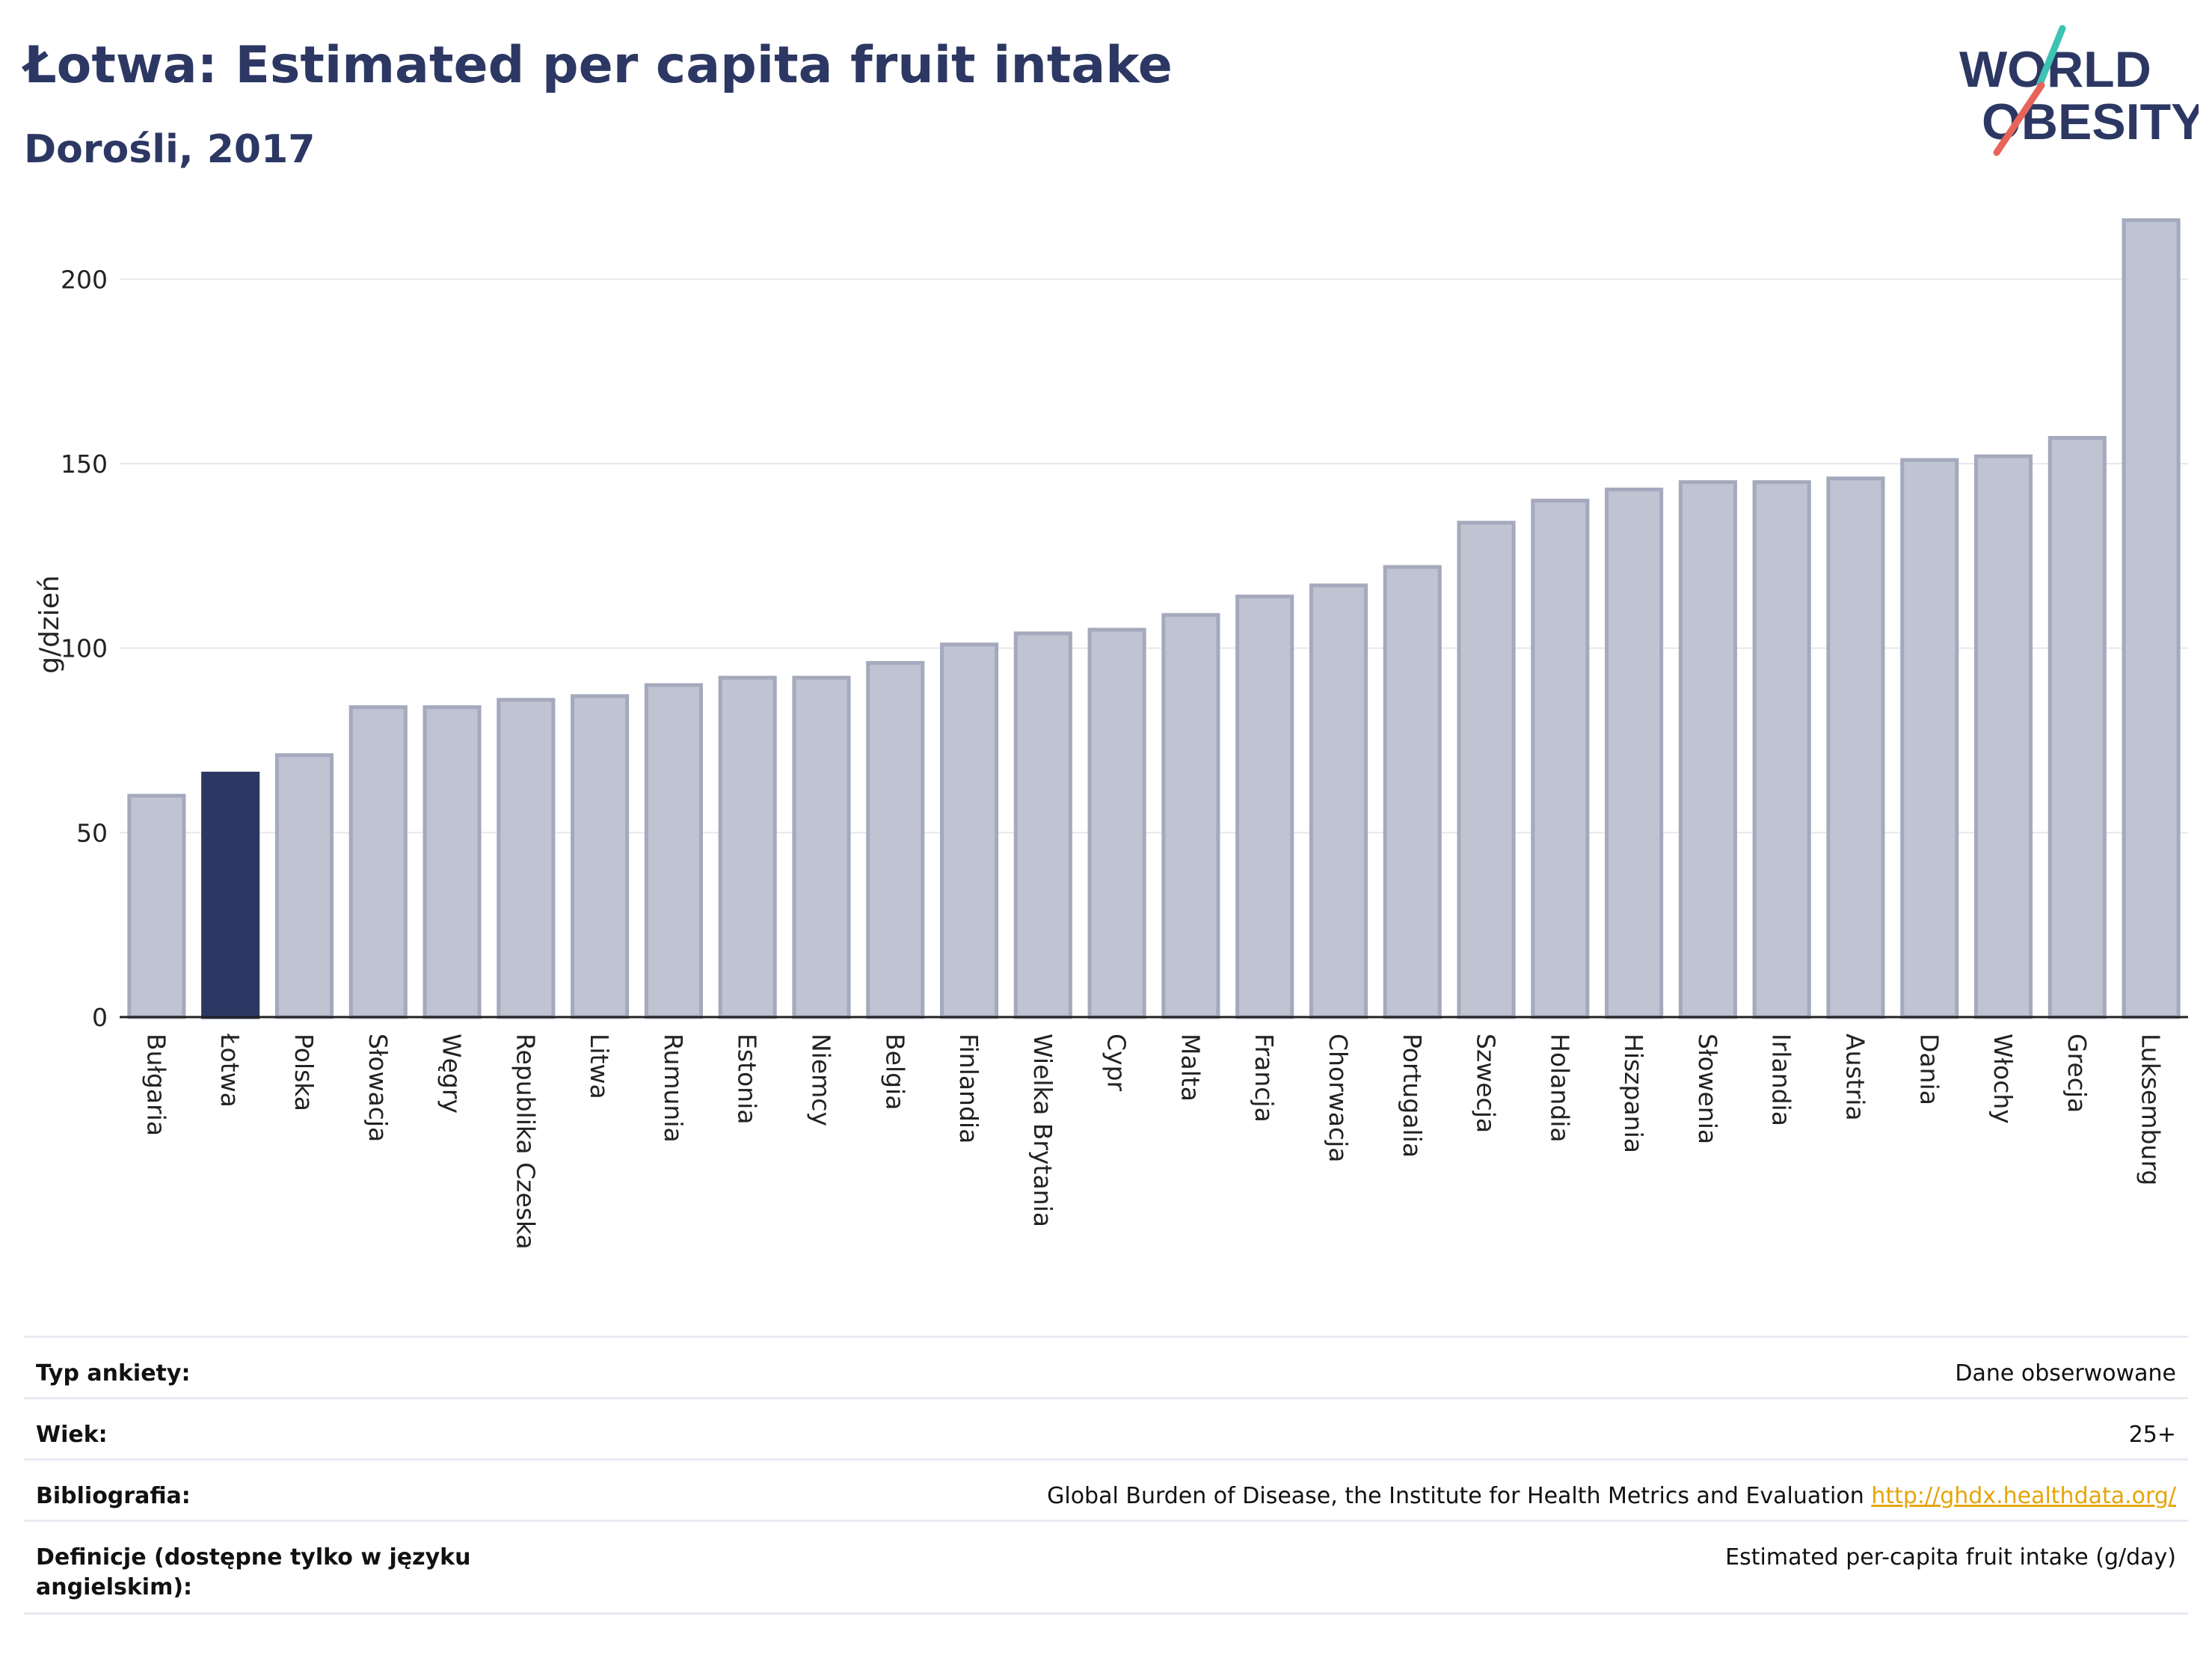  I want to click on logo-slash-teal, so click(2051, 56).